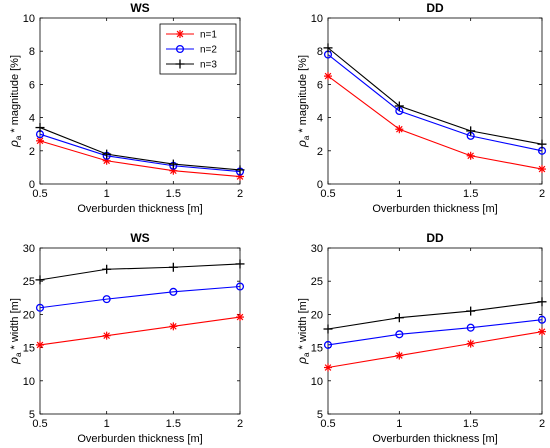 This screenshot has height=448, width=550. I want to click on y-tick-label: 6, so click(320, 85).